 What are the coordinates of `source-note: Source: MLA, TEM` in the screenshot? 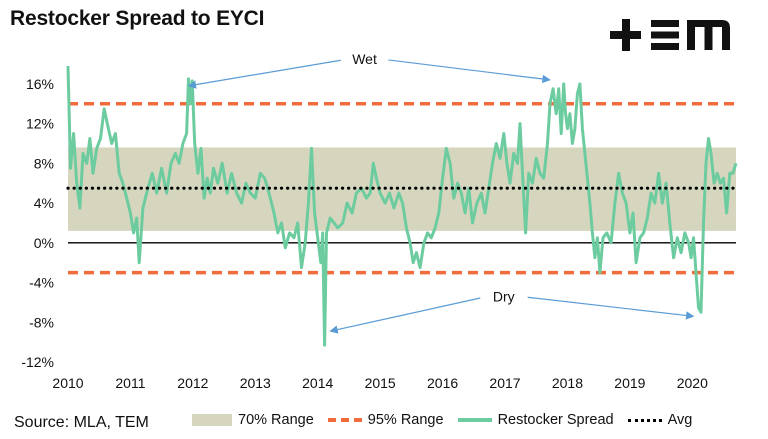 It's located at (81, 422).